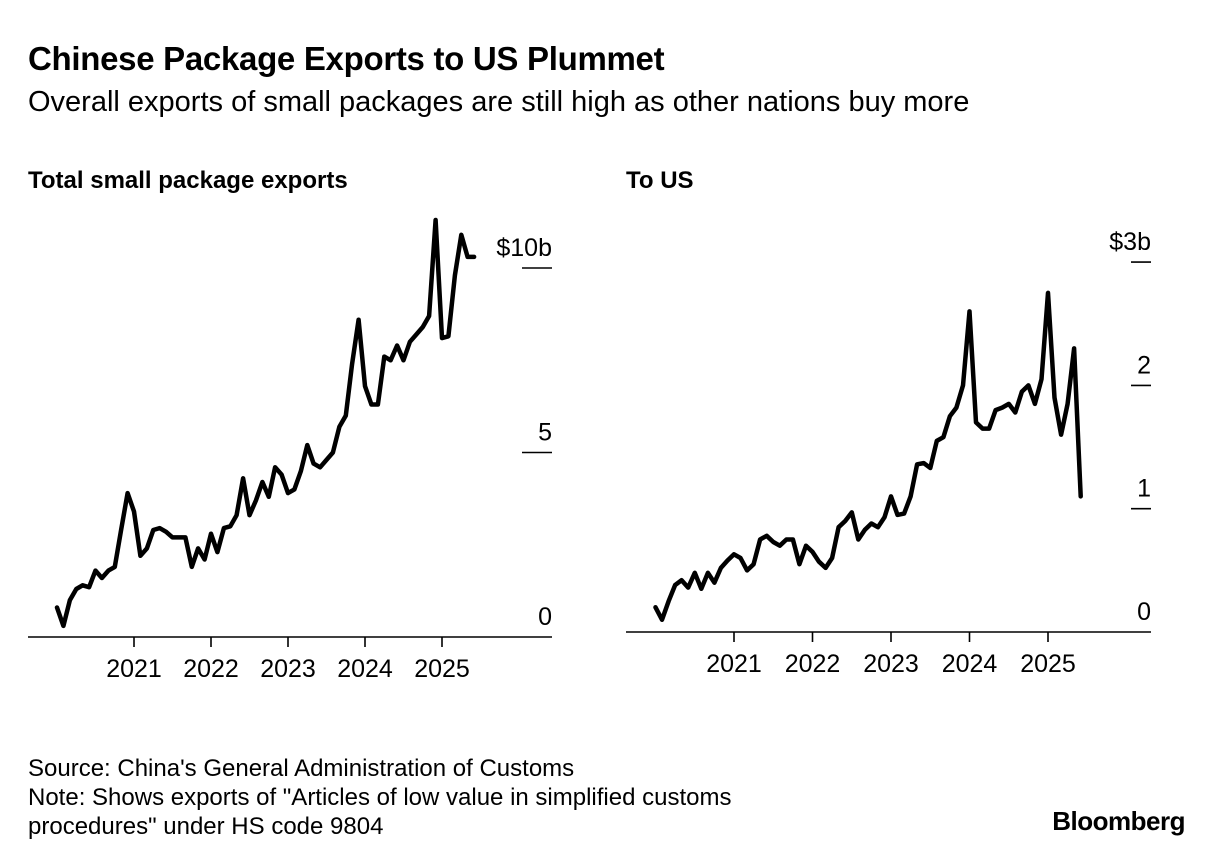 This screenshot has height=866, width=1223. Describe the element at coordinates (211, 669) in the screenshot. I see `total-x-tick-label: 2022` at that location.